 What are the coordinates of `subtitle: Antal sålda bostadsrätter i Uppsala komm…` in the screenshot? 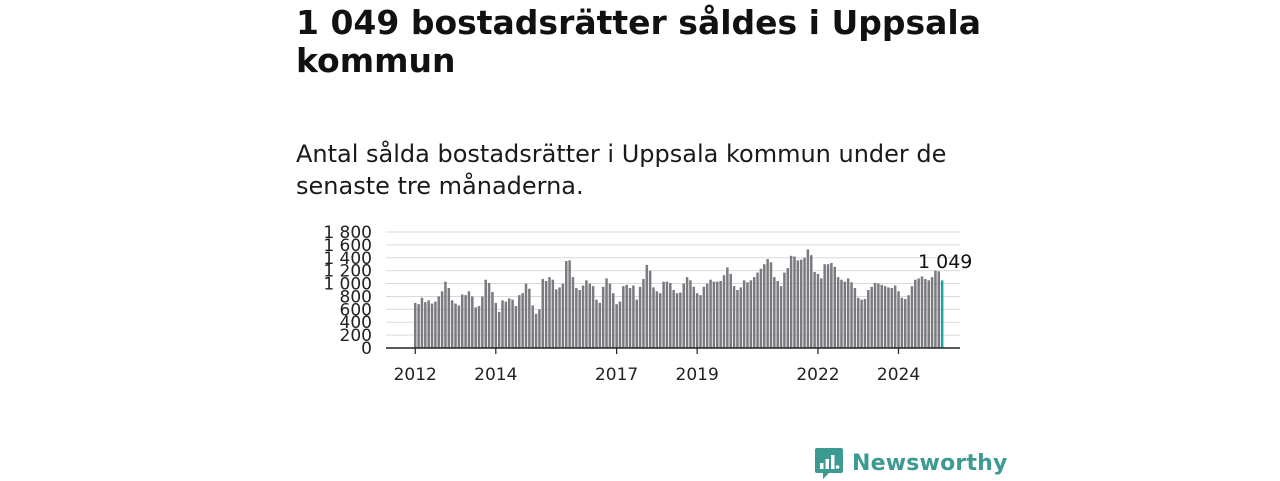 It's located at (621, 170).